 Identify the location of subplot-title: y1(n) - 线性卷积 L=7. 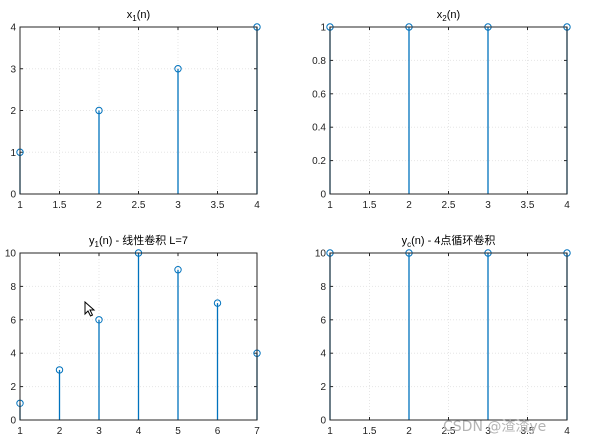
(138, 241).